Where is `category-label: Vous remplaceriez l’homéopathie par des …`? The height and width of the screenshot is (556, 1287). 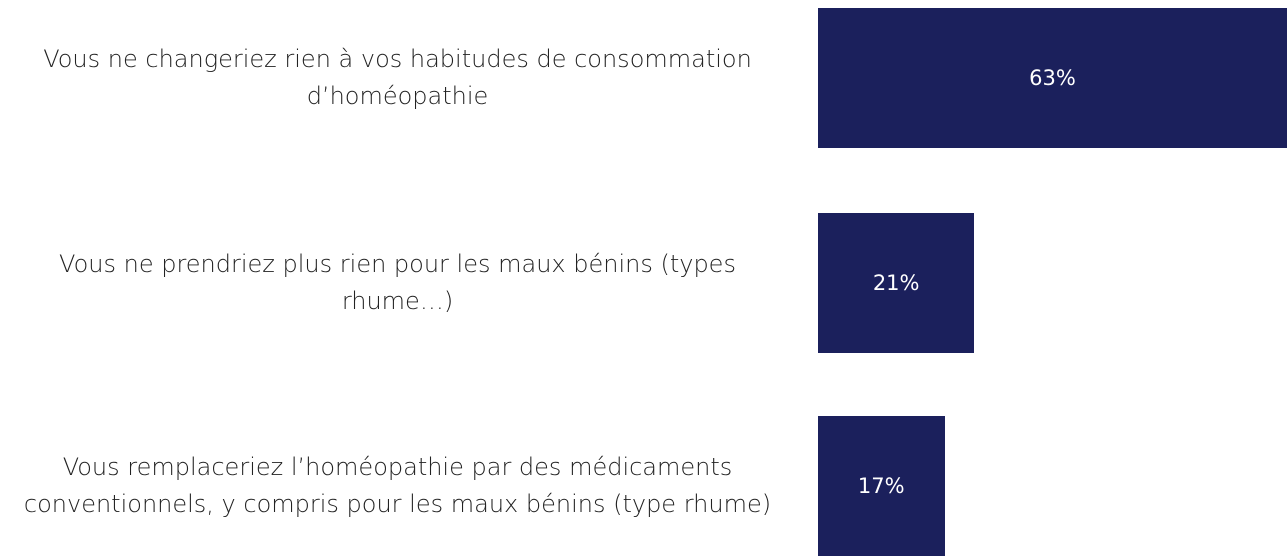 category-label: Vous remplaceriez l’homéopathie par des … is located at coordinates (397, 485).